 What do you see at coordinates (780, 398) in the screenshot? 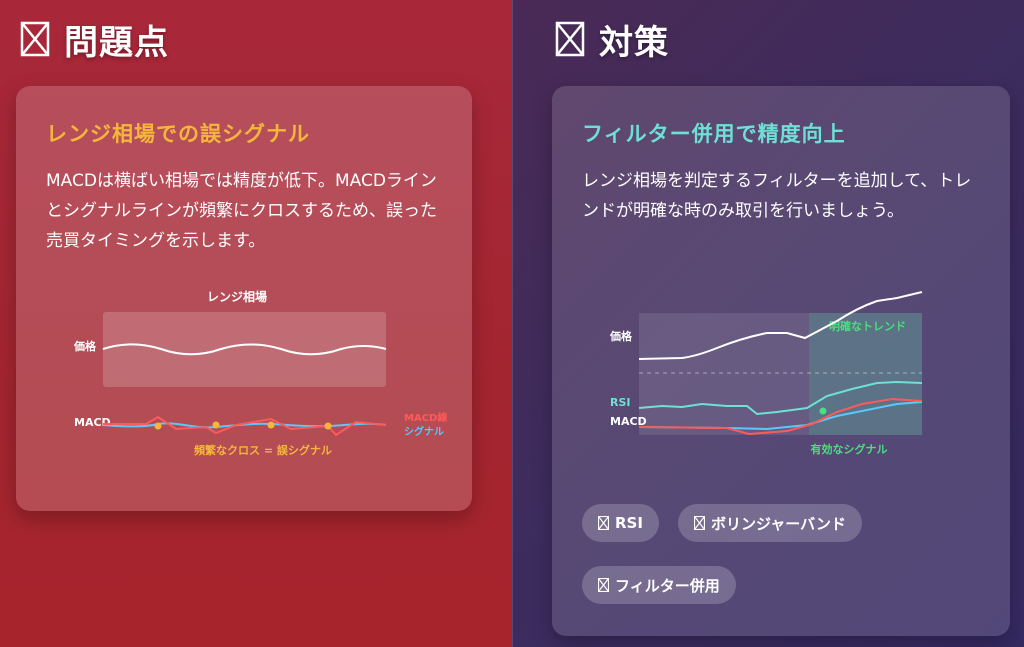
I see `rsi-line` at bounding box center [780, 398].